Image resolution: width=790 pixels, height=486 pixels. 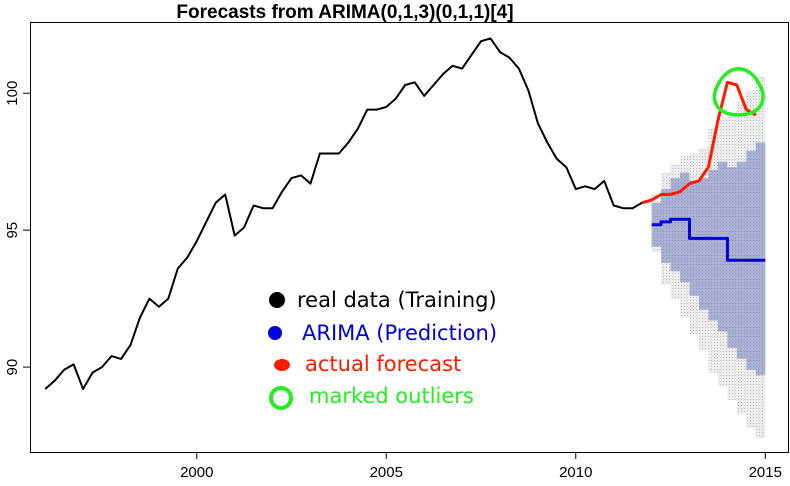 I want to click on x-axis: 2000 2005 2010 2015, so click(x=481, y=466).